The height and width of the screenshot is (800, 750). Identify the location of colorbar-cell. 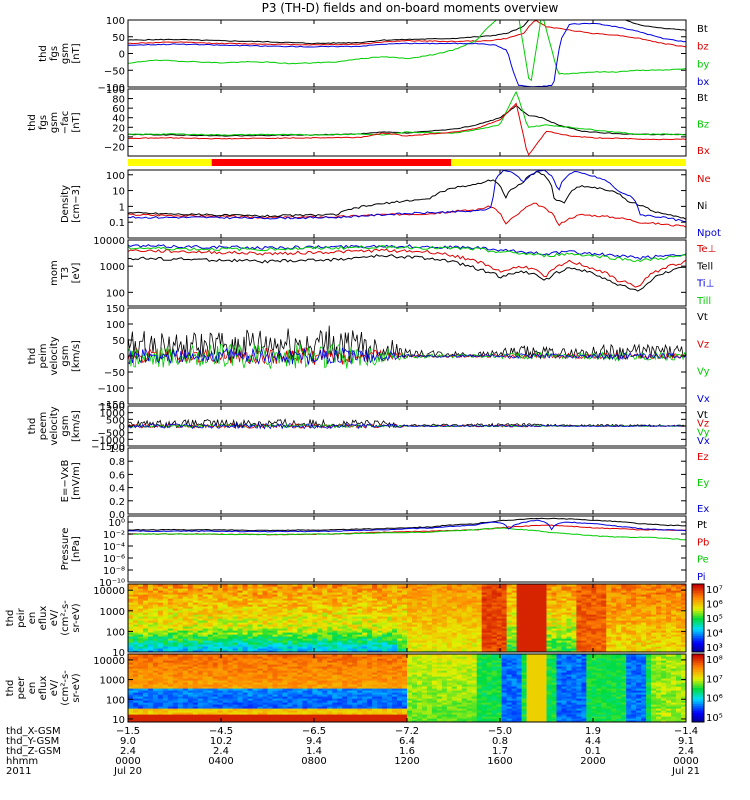
(698, 603).